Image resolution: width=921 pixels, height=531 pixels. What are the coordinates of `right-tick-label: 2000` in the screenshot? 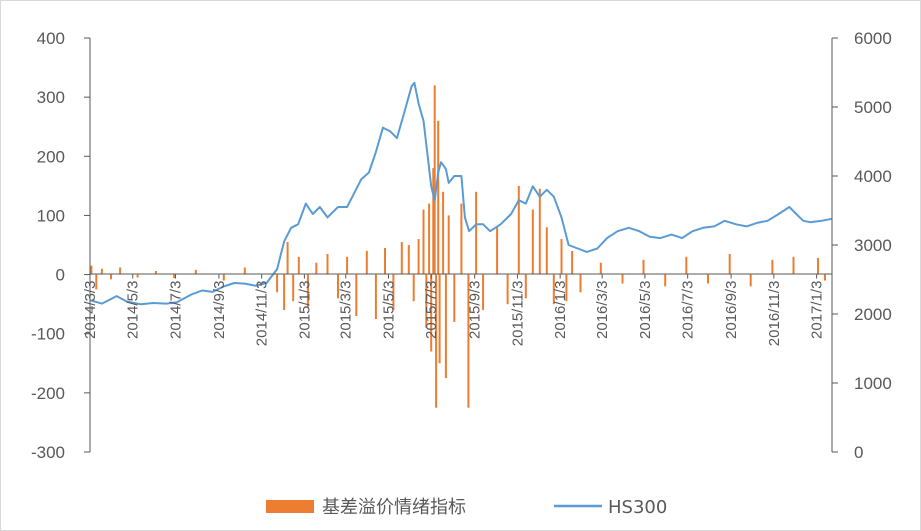 It's located at (873, 314).